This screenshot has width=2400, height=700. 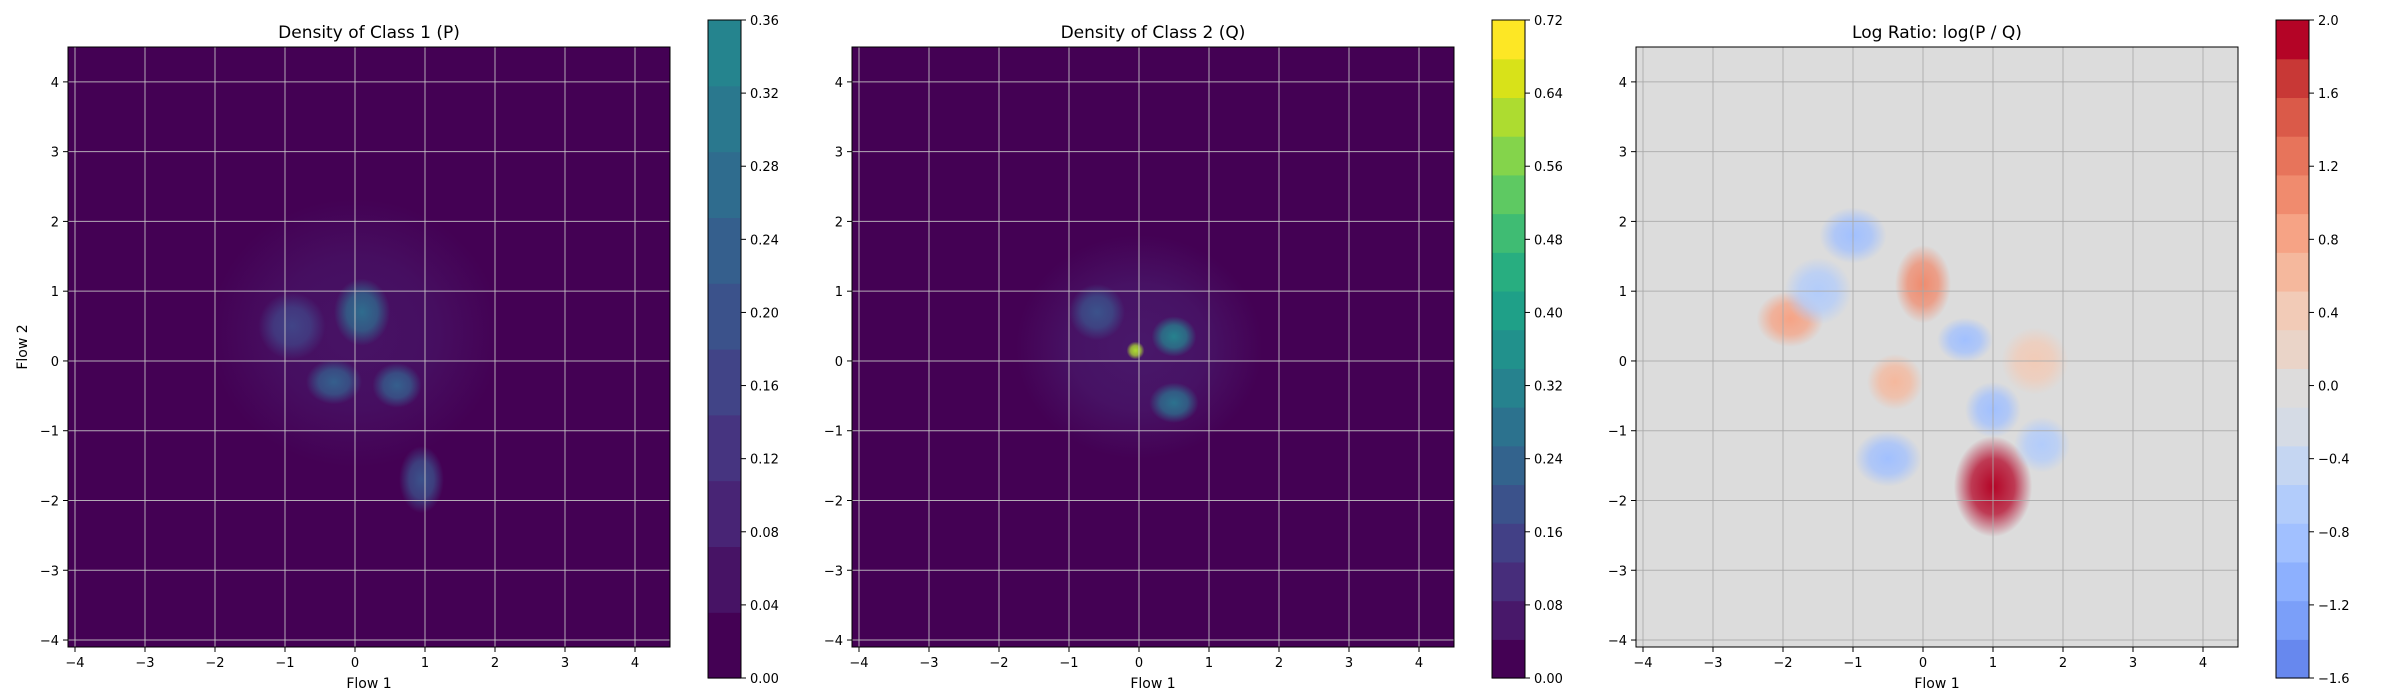 What do you see at coordinates (998, 663) in the screenshot?
I see `x-tick-label: −2` at bounding box center [998, 663].